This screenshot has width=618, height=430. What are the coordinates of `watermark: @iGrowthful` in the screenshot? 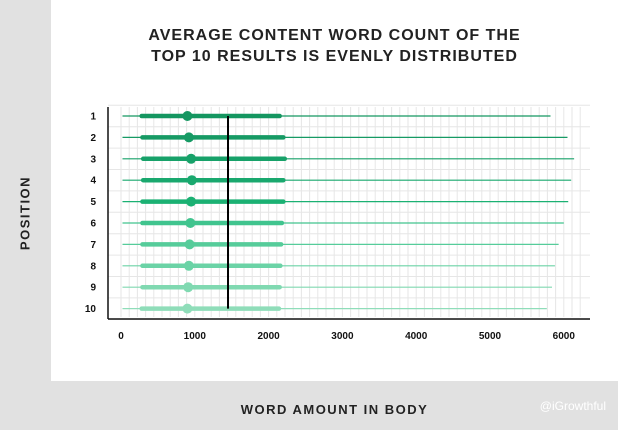 It's located at (572, 406).